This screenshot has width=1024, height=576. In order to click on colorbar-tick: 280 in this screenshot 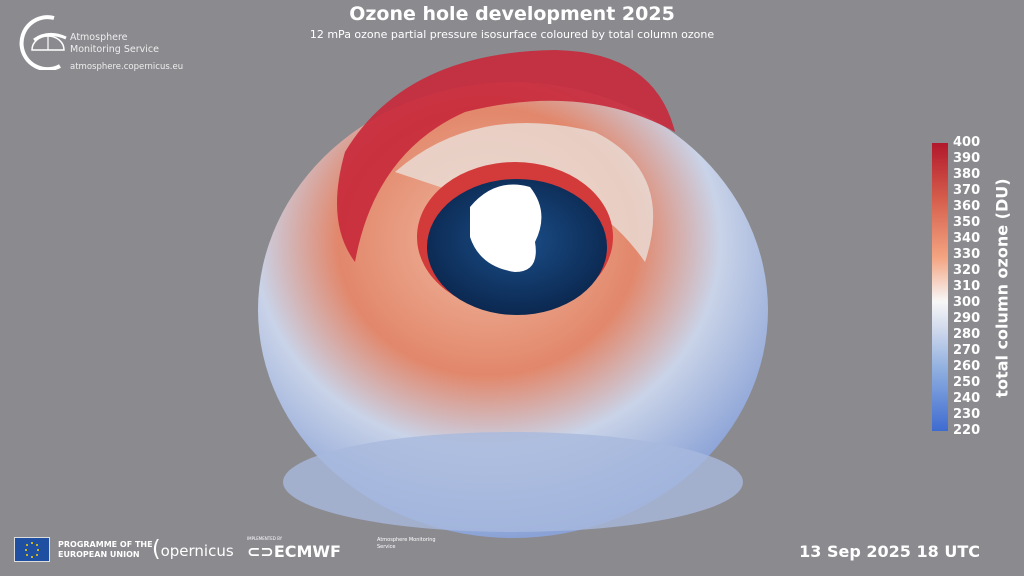, I will do `click(967, 334)`.